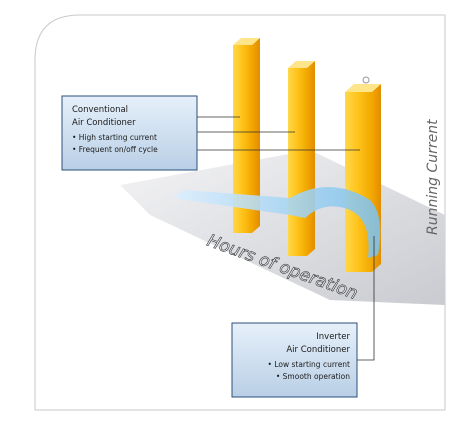 This screenshot has width=455, height=422. I want to click on box-bullet: • Smooth operation, so click(313, 376).